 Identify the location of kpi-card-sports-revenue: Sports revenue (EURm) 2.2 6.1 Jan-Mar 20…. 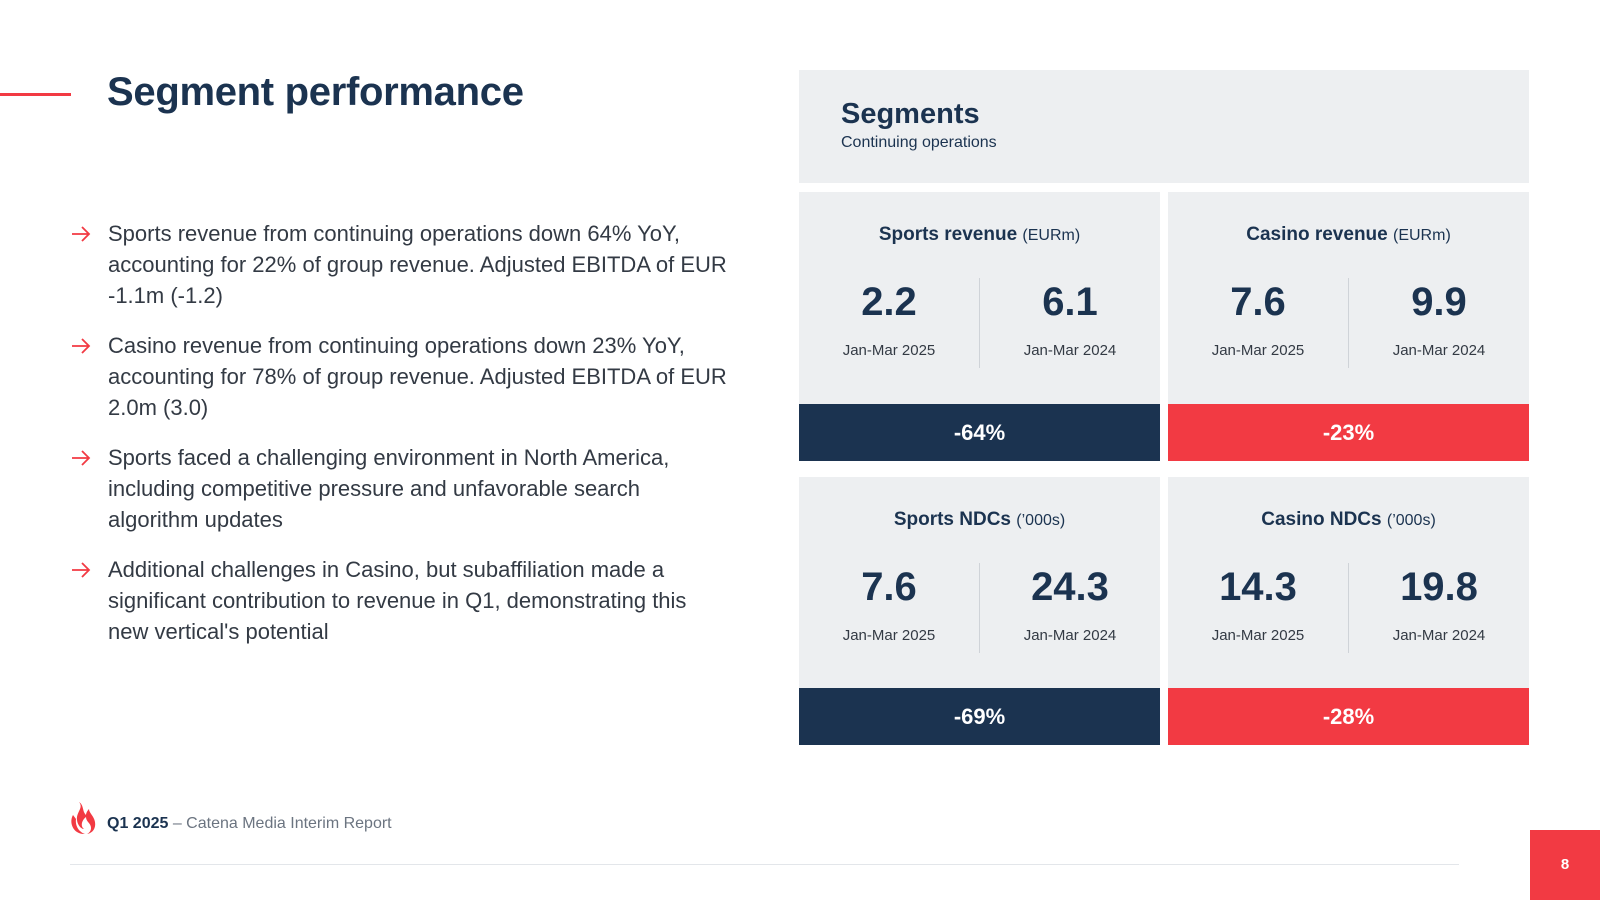
(979, 298).